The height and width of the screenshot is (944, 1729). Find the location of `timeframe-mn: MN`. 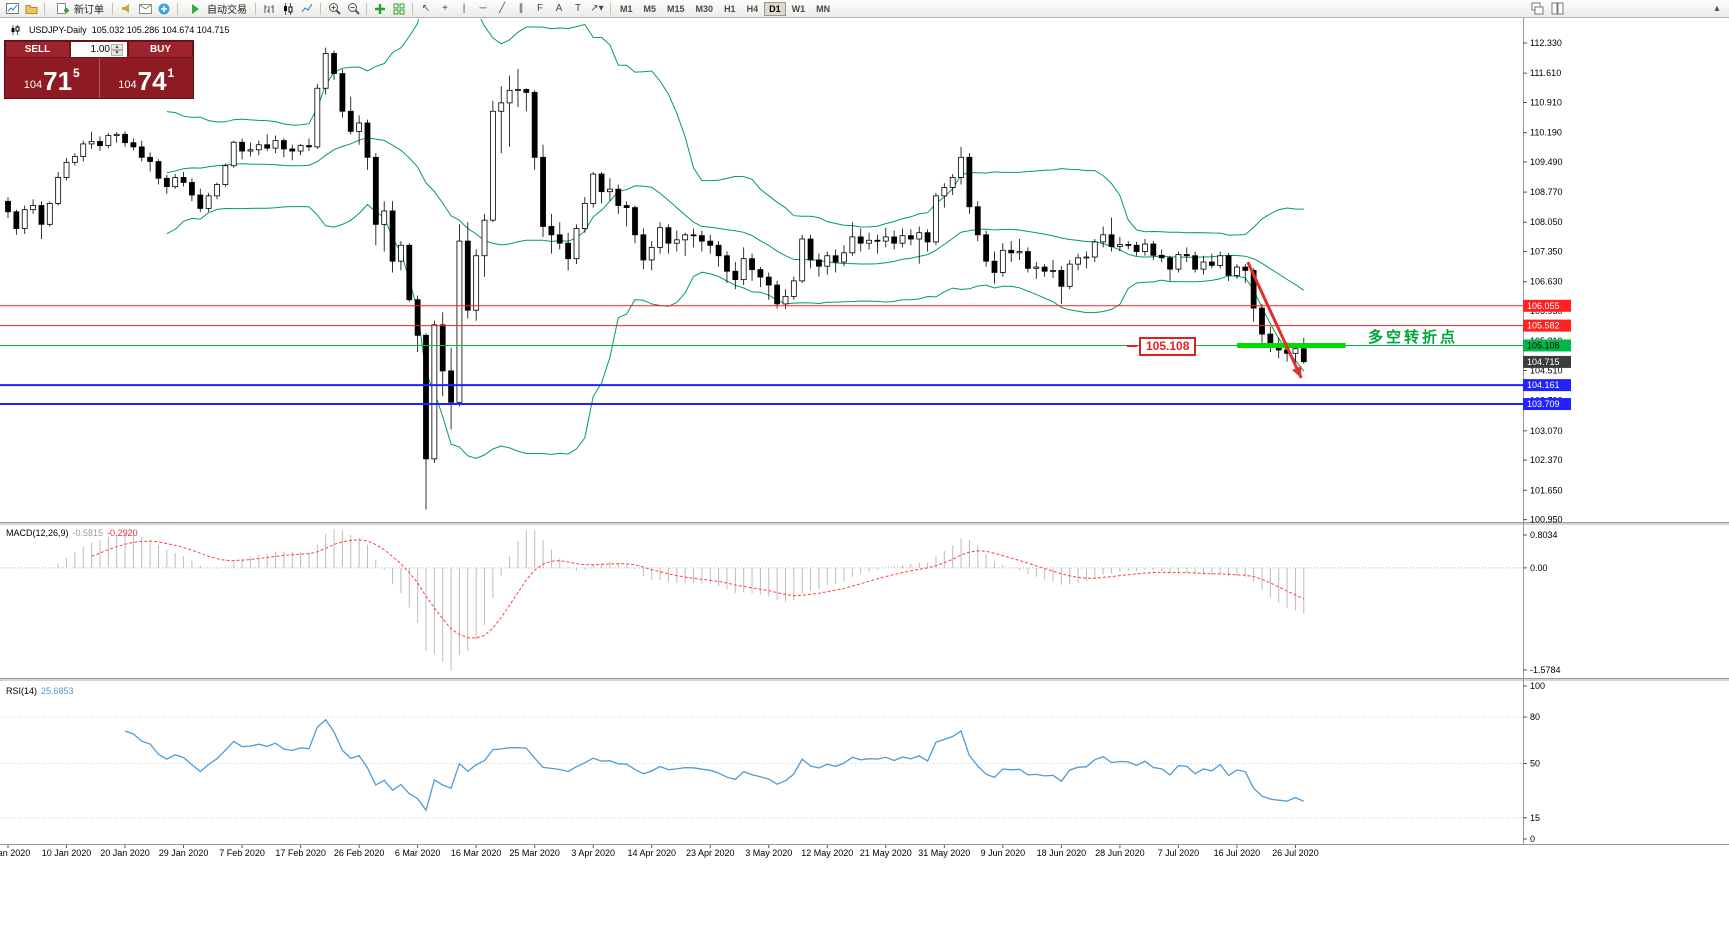

timeframe-mn: MN is located at coordinates (823, 8).